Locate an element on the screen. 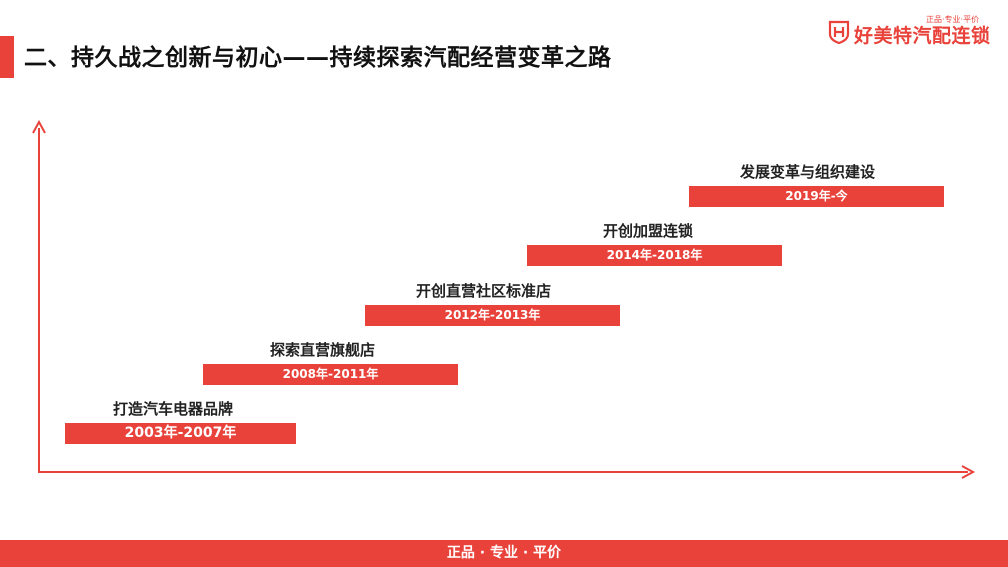 The width and height of the screenshot is (1008, 567). stage-label: 探索直营旗舰店 is located at coordinates (323, 350).